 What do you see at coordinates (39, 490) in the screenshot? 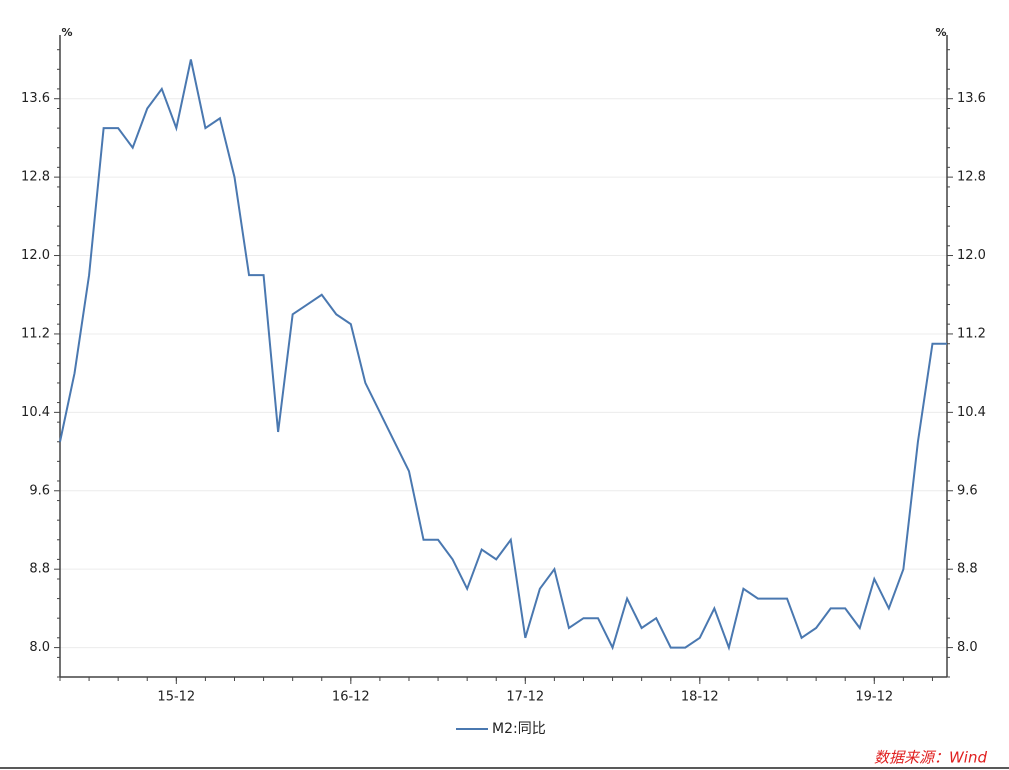
I see `y-tick-label: 9.6` at bounding box center [39, 490].